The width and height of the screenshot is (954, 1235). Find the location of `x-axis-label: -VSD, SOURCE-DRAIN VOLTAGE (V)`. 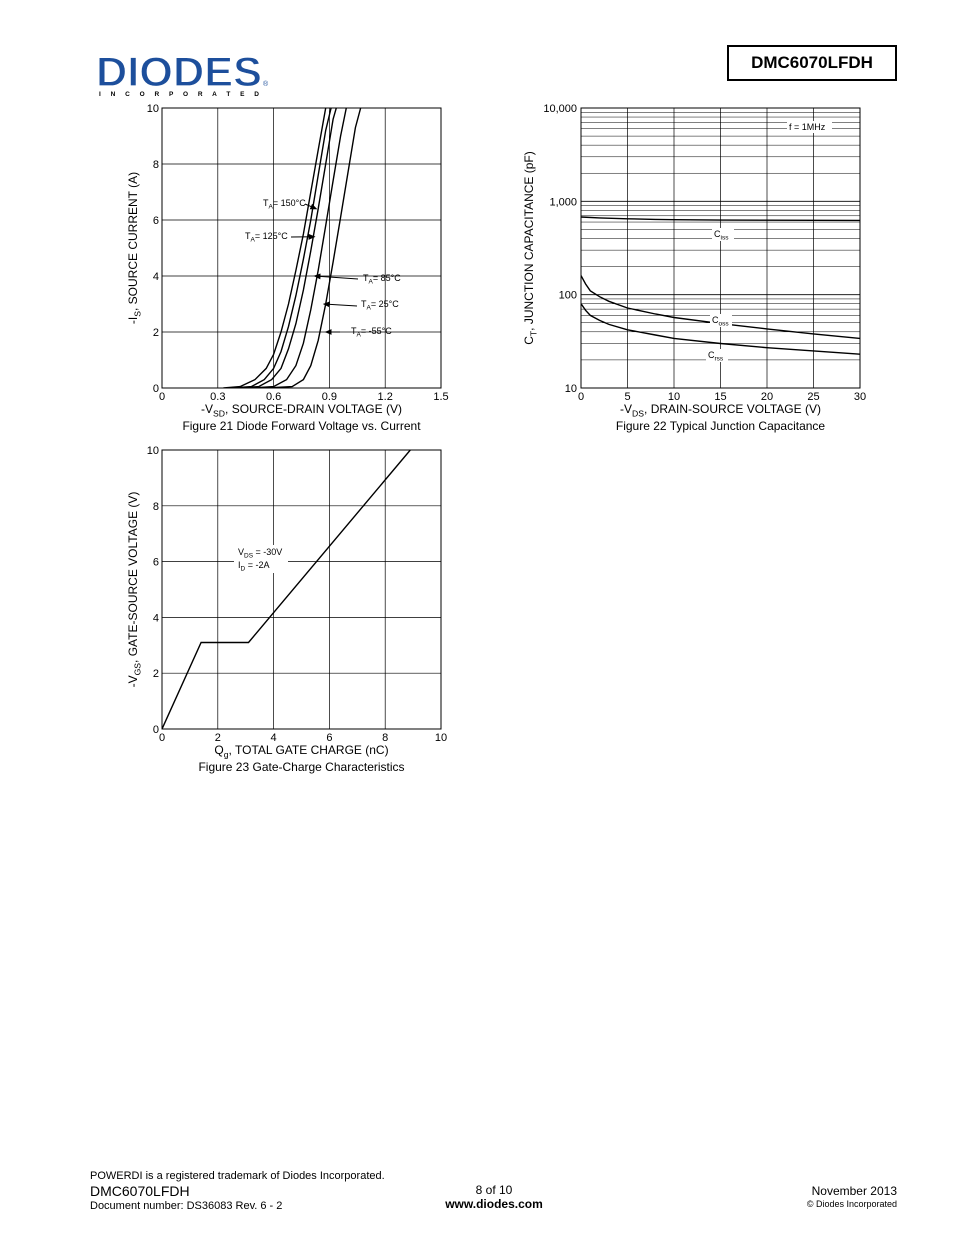

x-axis-label: -VSD, SOURCE-DRAIN VOLTAGE (V) is located at coordinates (301, 410).